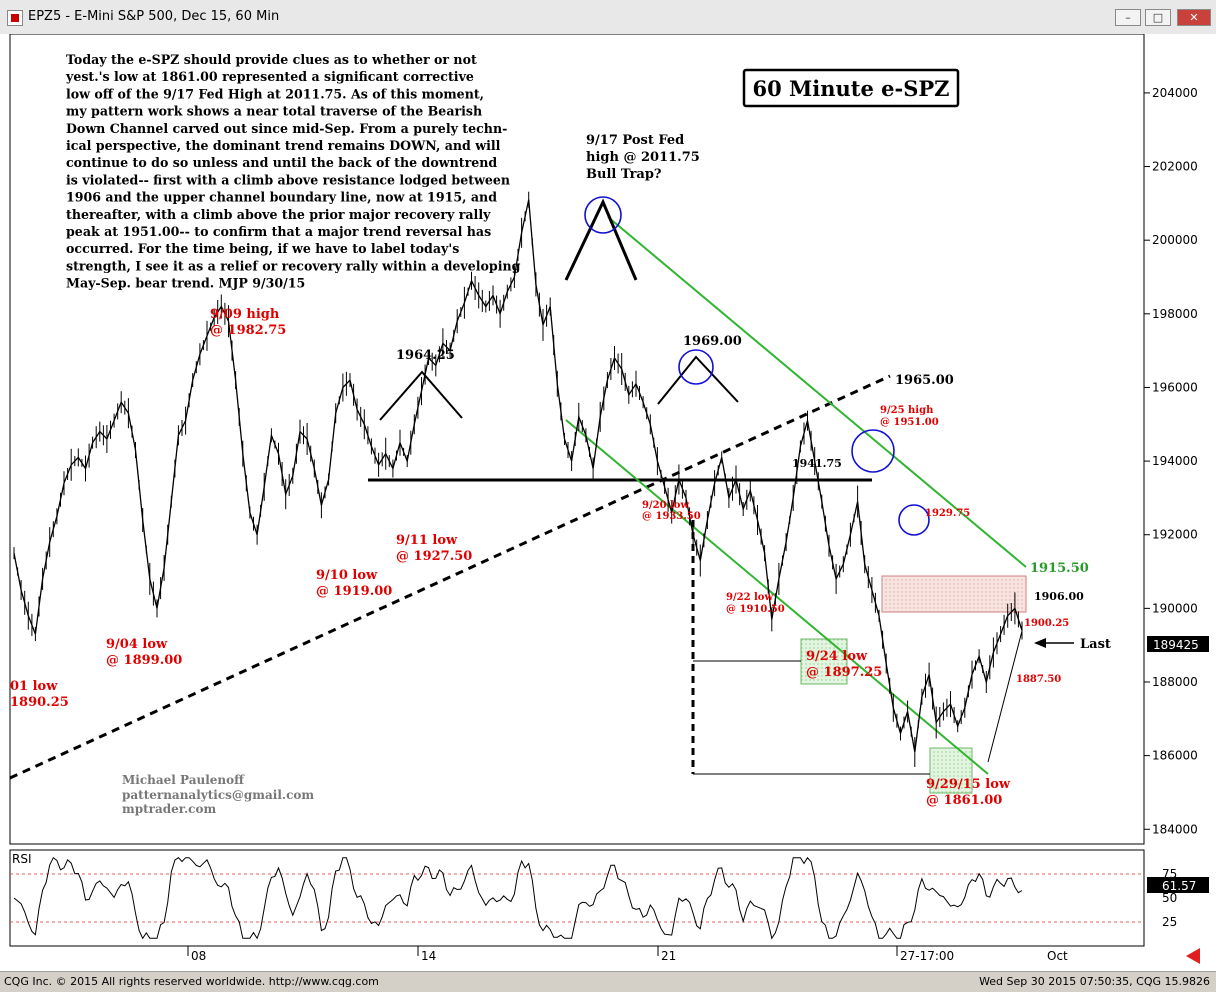 The image size is (1216, 992). What do you see at coordinates (907, 410) in the screenshot?
I see `label-0925-a: 9/25 high` at bounding box center [907, 410].